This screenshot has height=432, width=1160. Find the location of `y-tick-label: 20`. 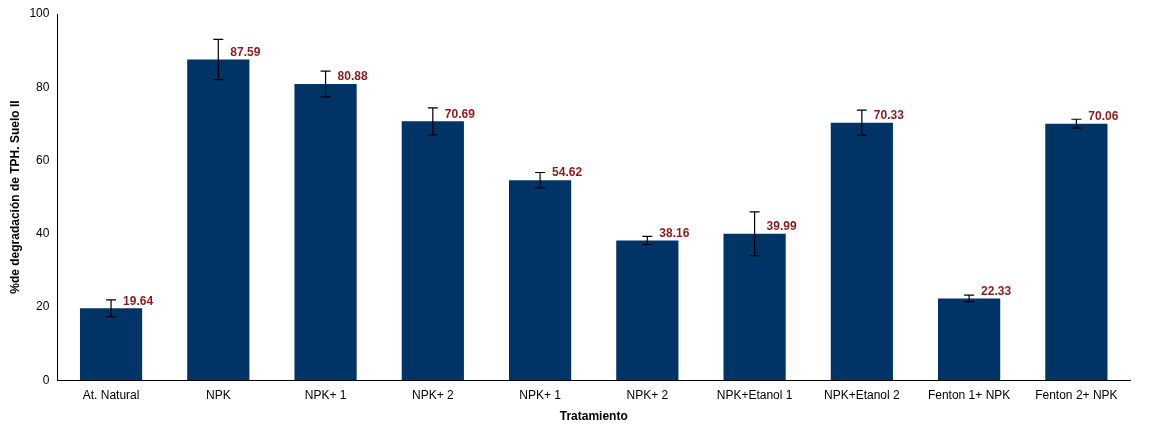

y-tick-label: 20 is located at coordinates (43, 306).